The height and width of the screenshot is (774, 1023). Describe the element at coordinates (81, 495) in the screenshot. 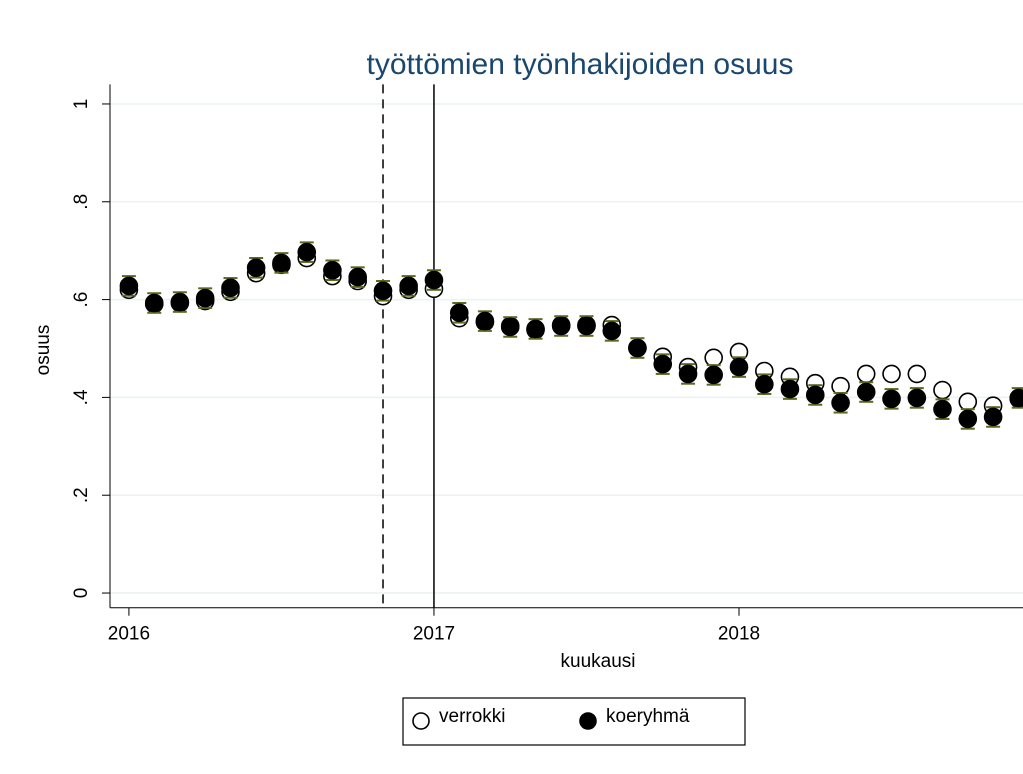

I see `y-tick-label: .2` at that location.